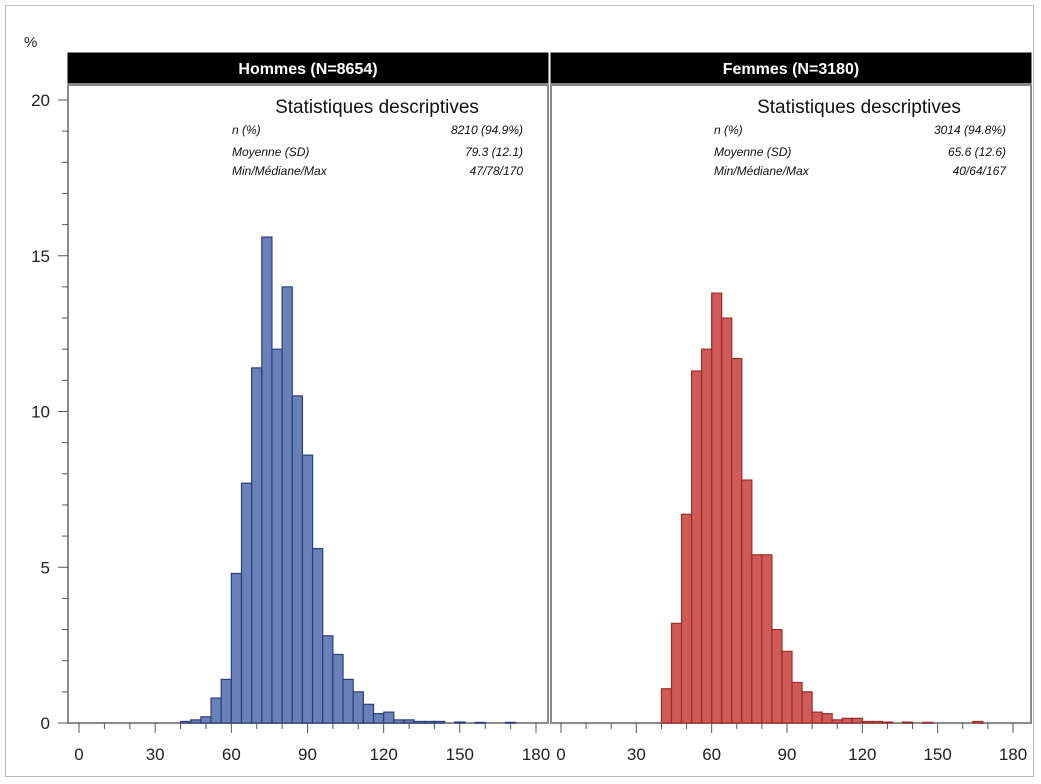 This screenshot has width=1041, height=784. What do you see at coordinates (40, 256) in the screenshot?
I see `y-tick-label: 15` at bounding box center [40, 256].